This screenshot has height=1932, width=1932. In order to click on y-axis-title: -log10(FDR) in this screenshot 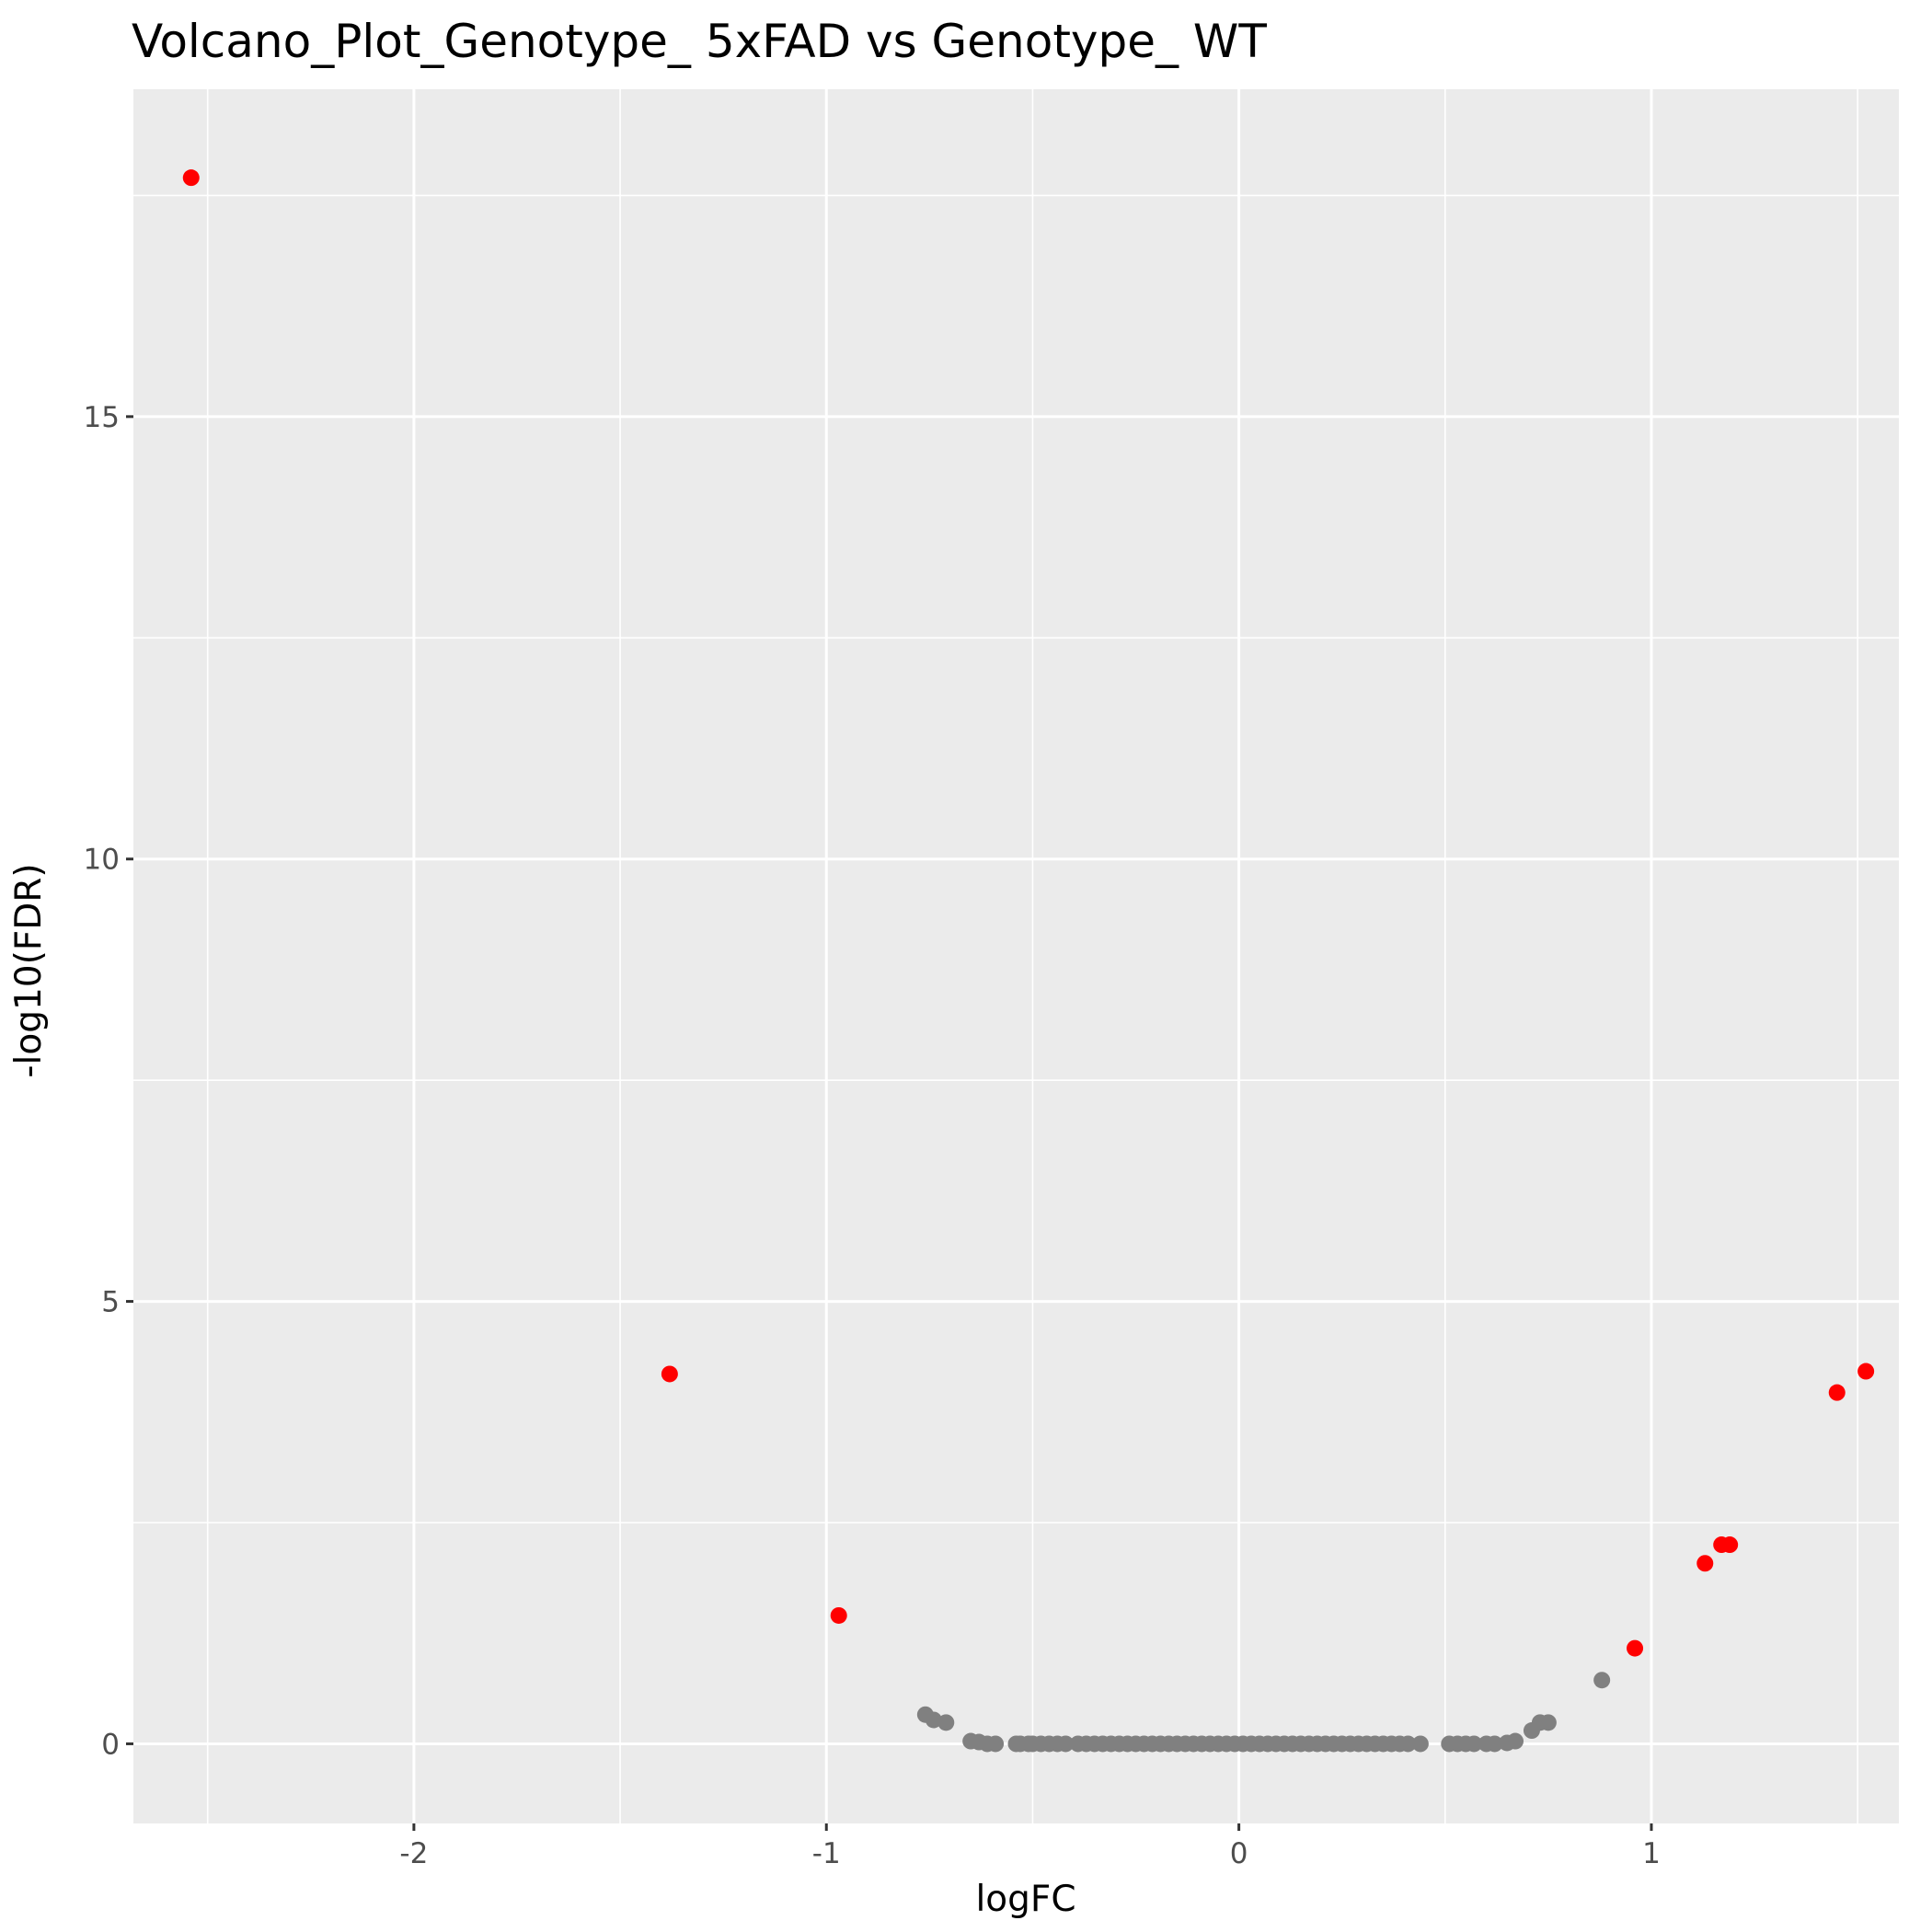, I will do `click(29, 970)`.